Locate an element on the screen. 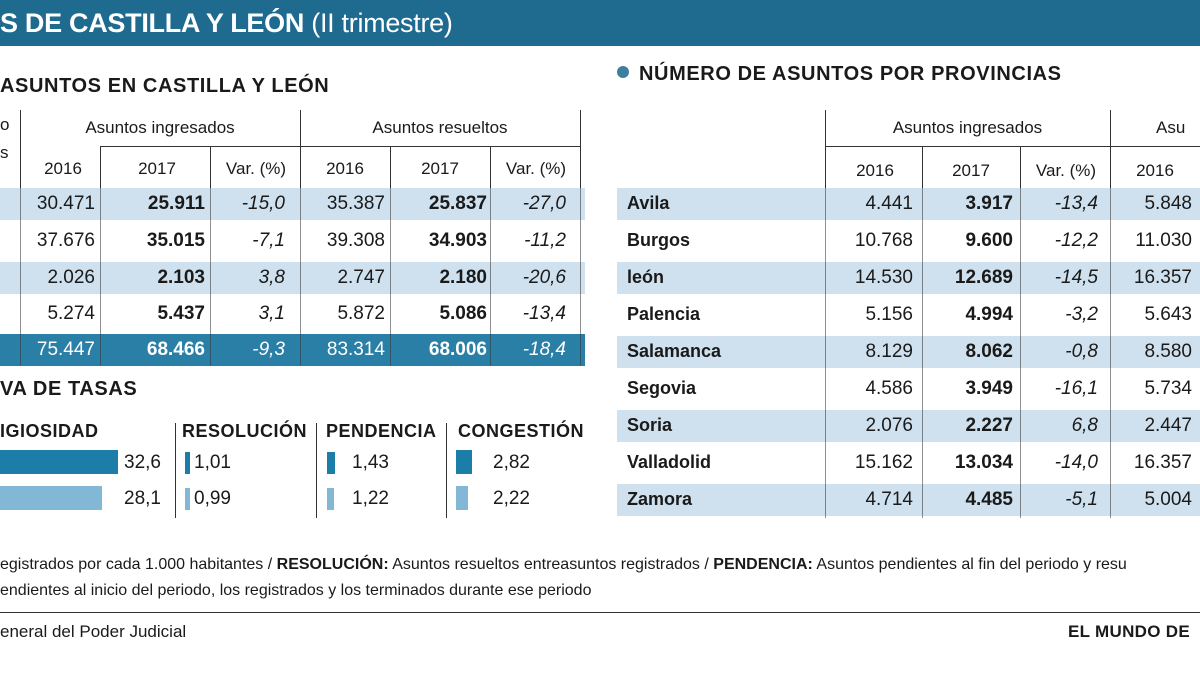 The height and width of the screenshot is (675, 1200). table-cell: -7,1 is located at coordinates (268, 240).